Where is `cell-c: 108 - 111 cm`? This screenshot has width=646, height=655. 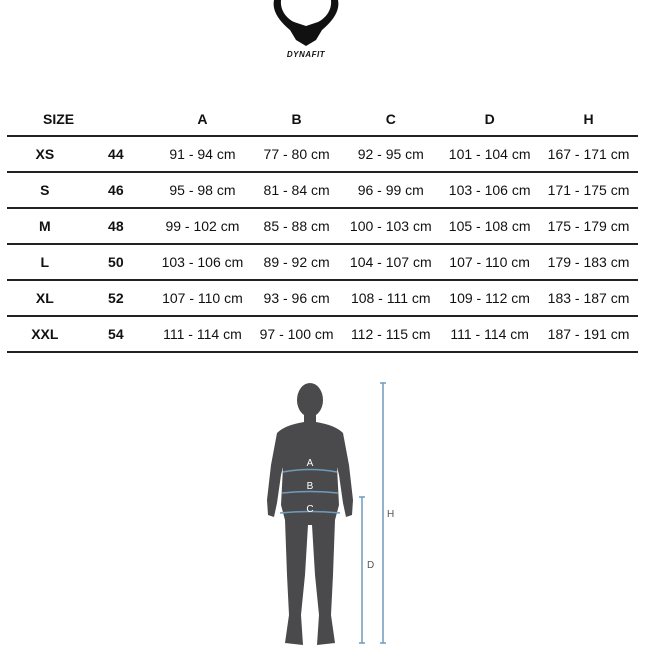
cell-c: 108 - 111 cm is located at coordinates (391, 298).